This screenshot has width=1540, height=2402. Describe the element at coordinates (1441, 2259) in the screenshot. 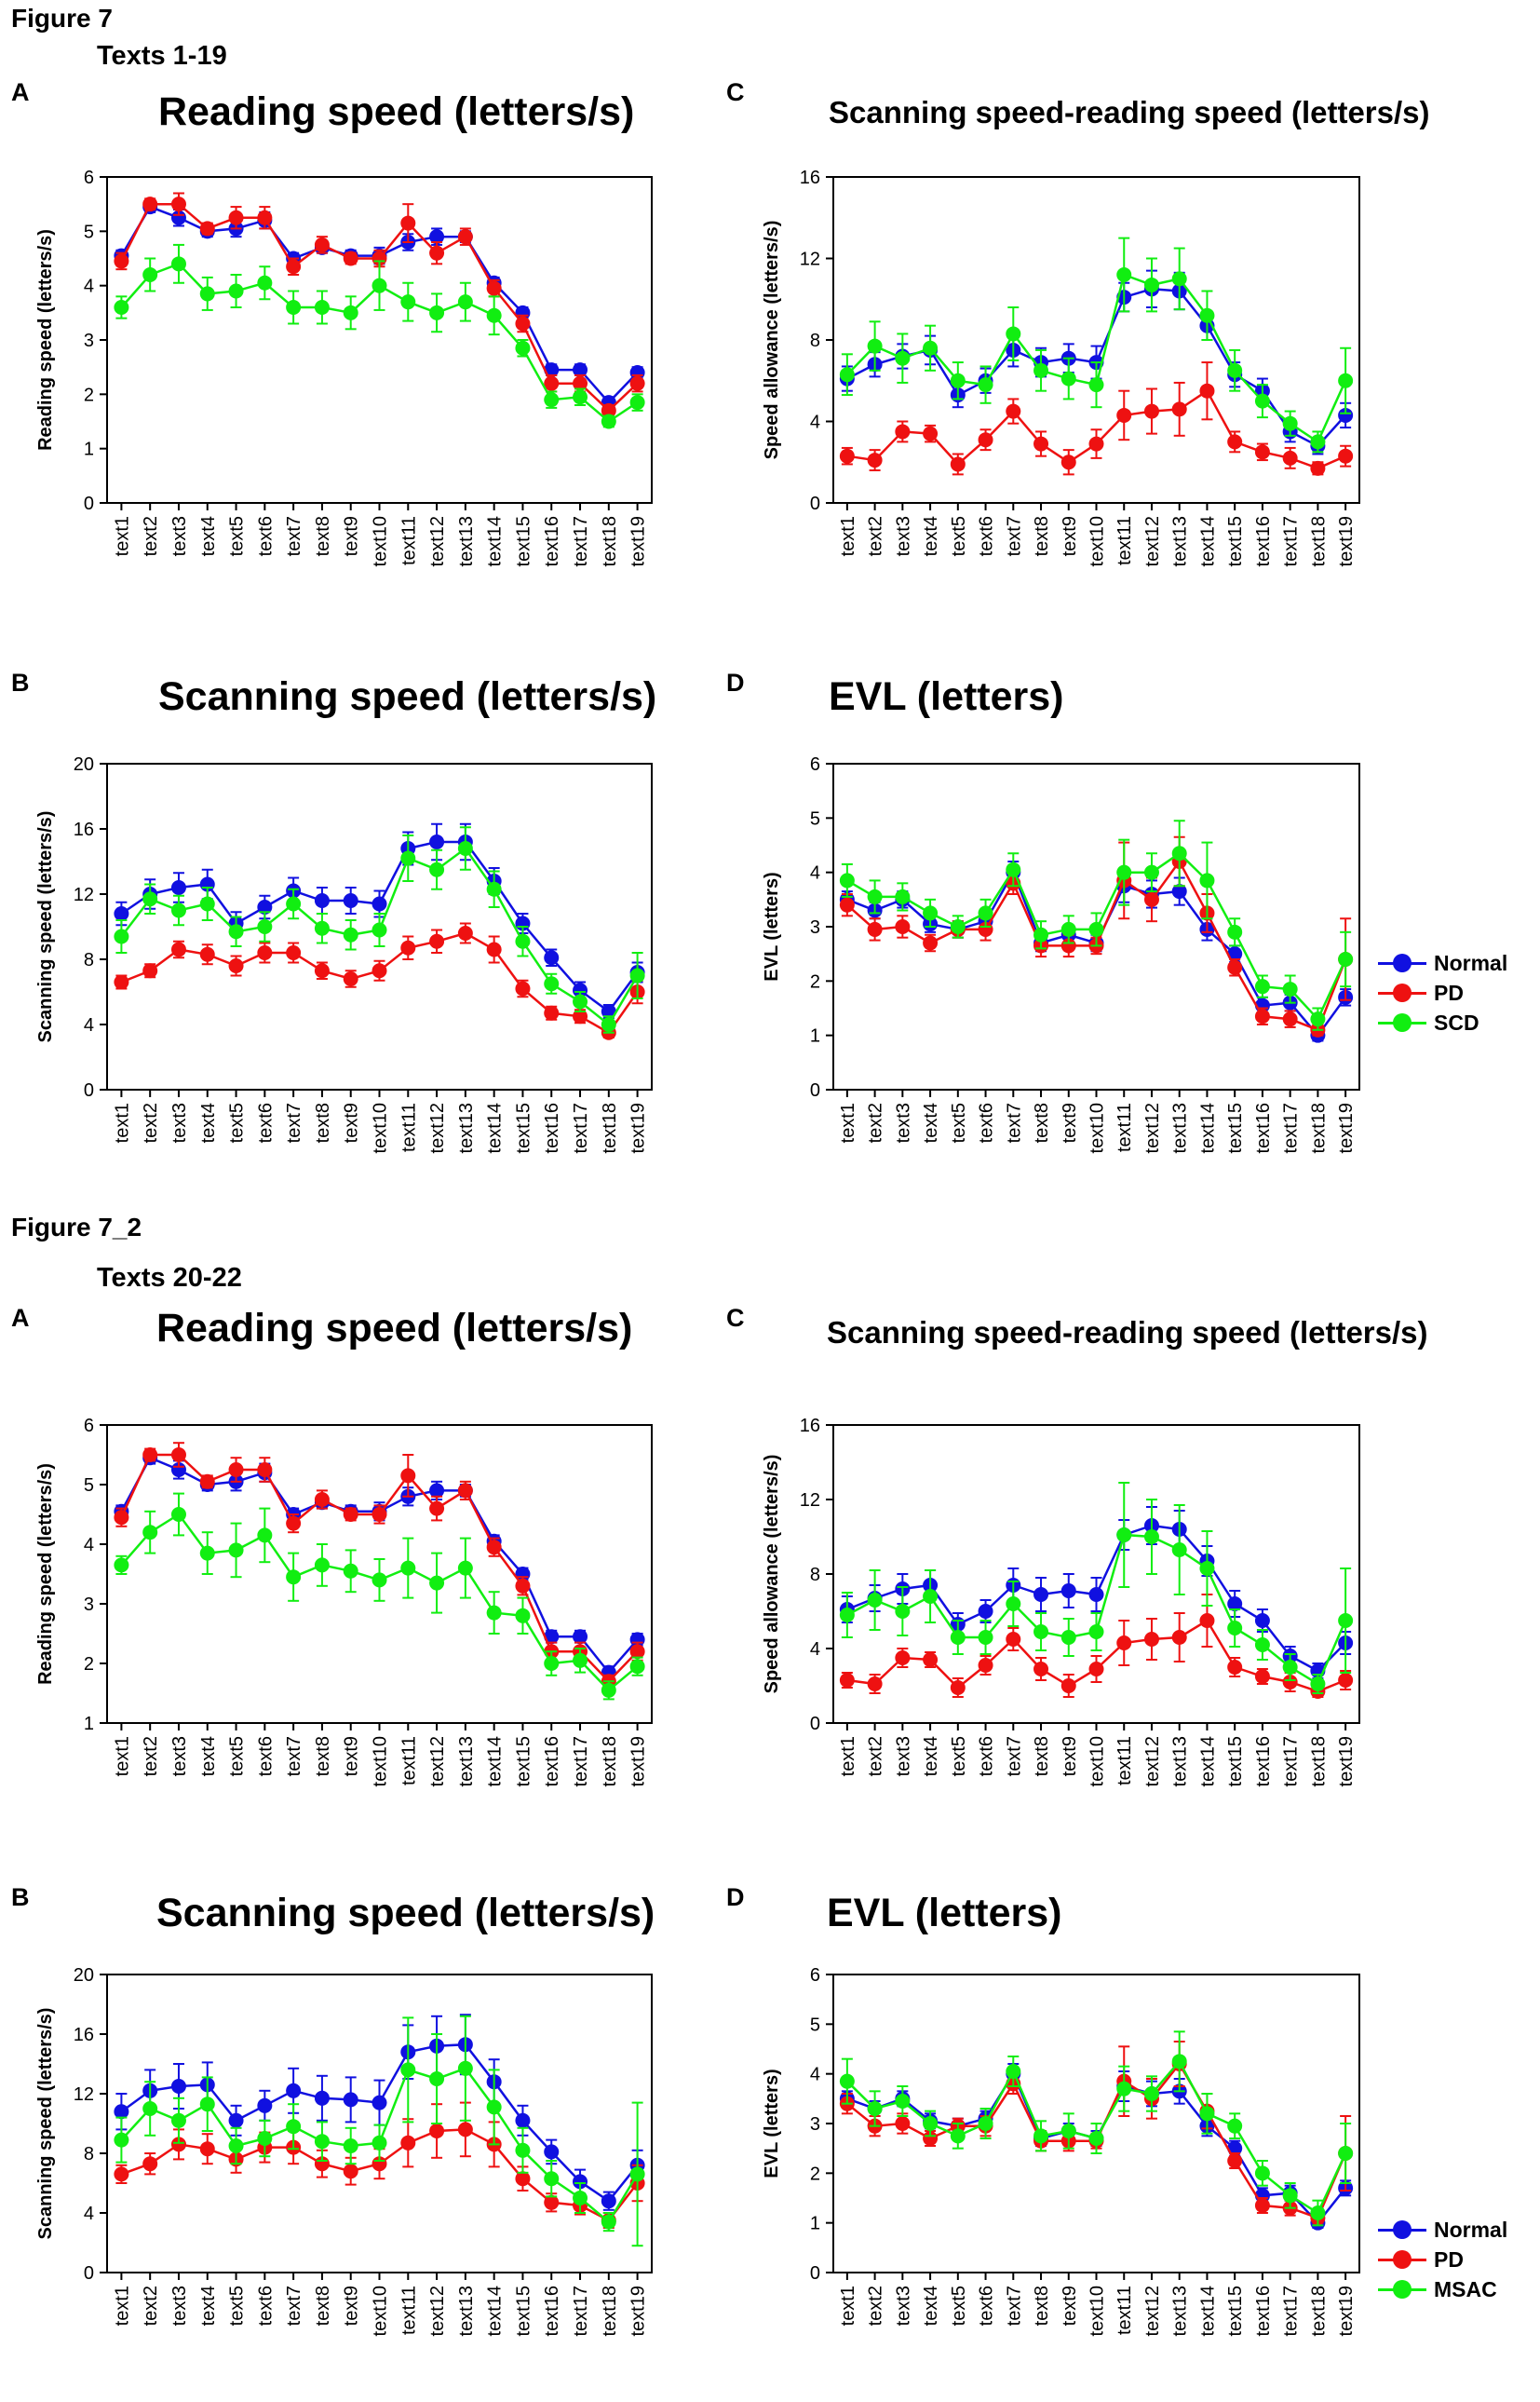

I see `legend-item-pd: PD` at that location.